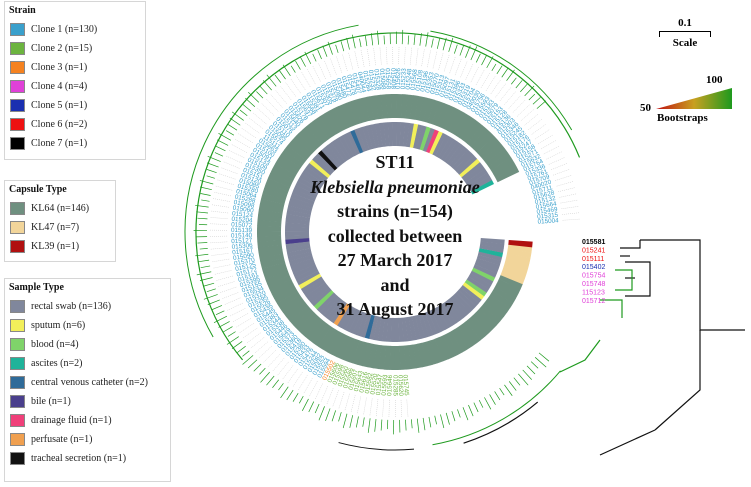 This screenshot has height=487, width=751. Describe the element at coordinates (593, 267) in the screenshot. I see `gap-isolate-label: 015402` at that location.